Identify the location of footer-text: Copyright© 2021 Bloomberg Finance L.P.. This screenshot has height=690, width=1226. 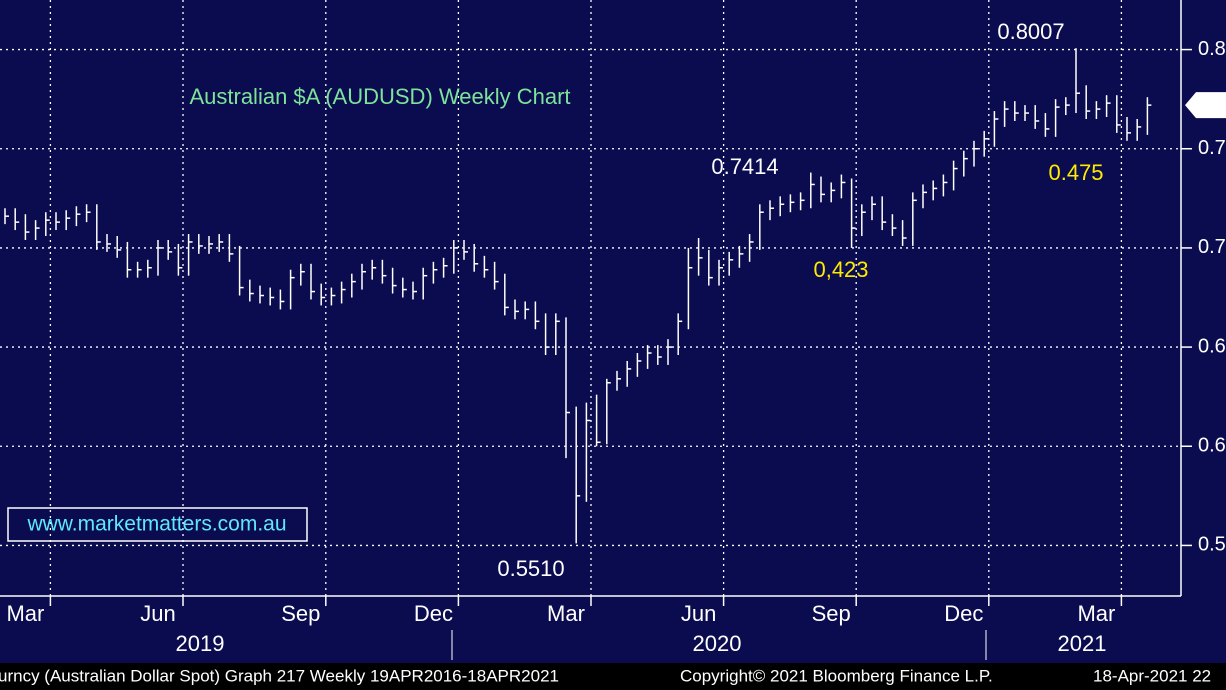
(836, 675).